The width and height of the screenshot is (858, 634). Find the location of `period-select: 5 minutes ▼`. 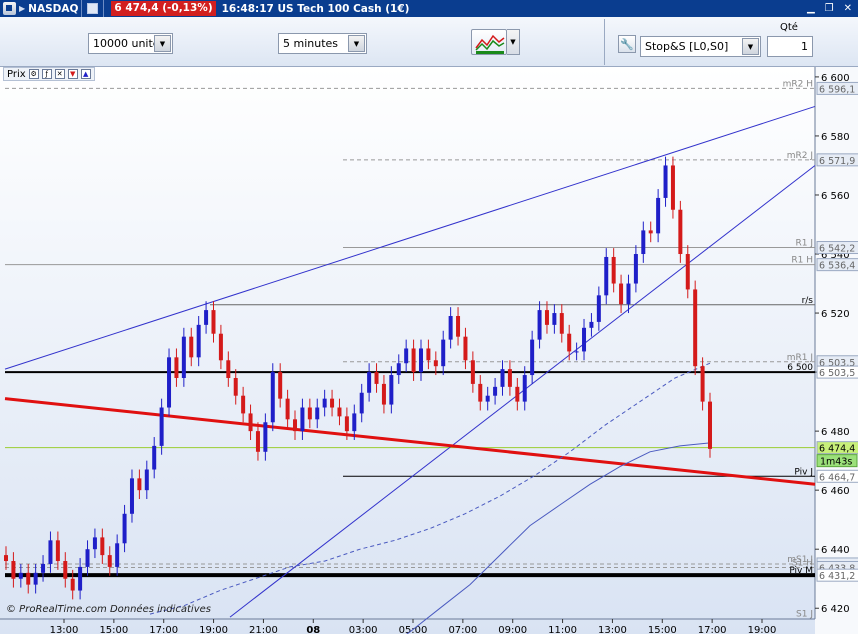

period-select: 5 minutes ▼ is located at coordinates (322, 43).